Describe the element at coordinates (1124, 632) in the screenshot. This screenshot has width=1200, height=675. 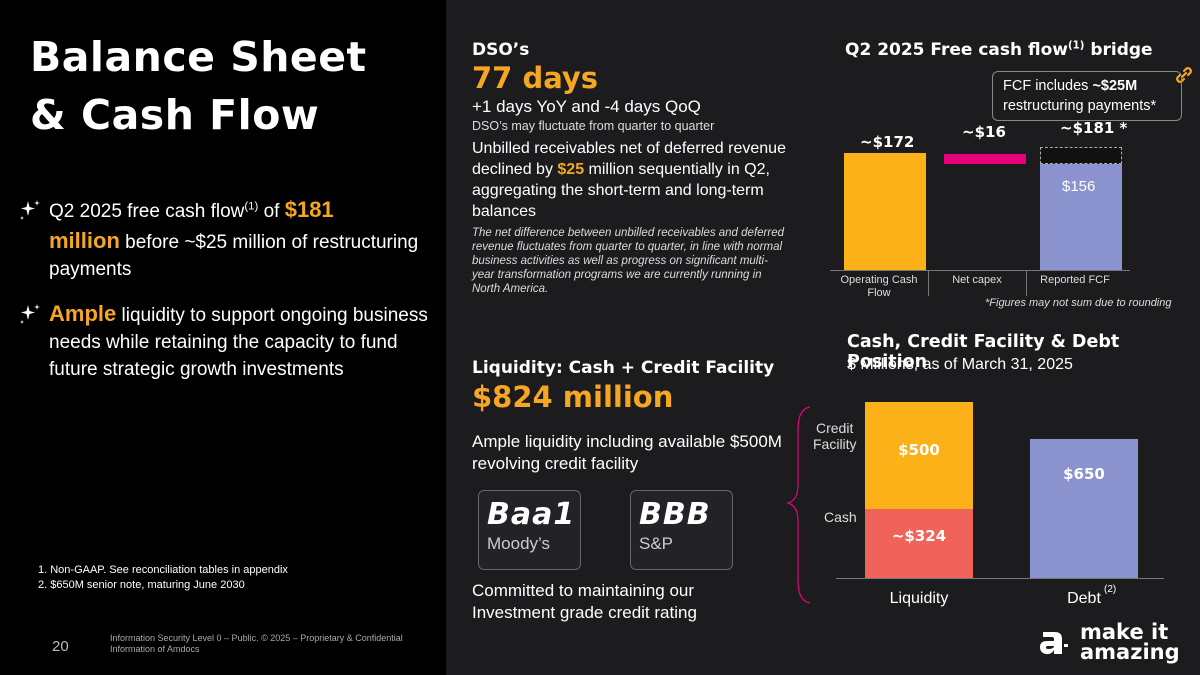
I see `slogan-line-1: make it` at that location.